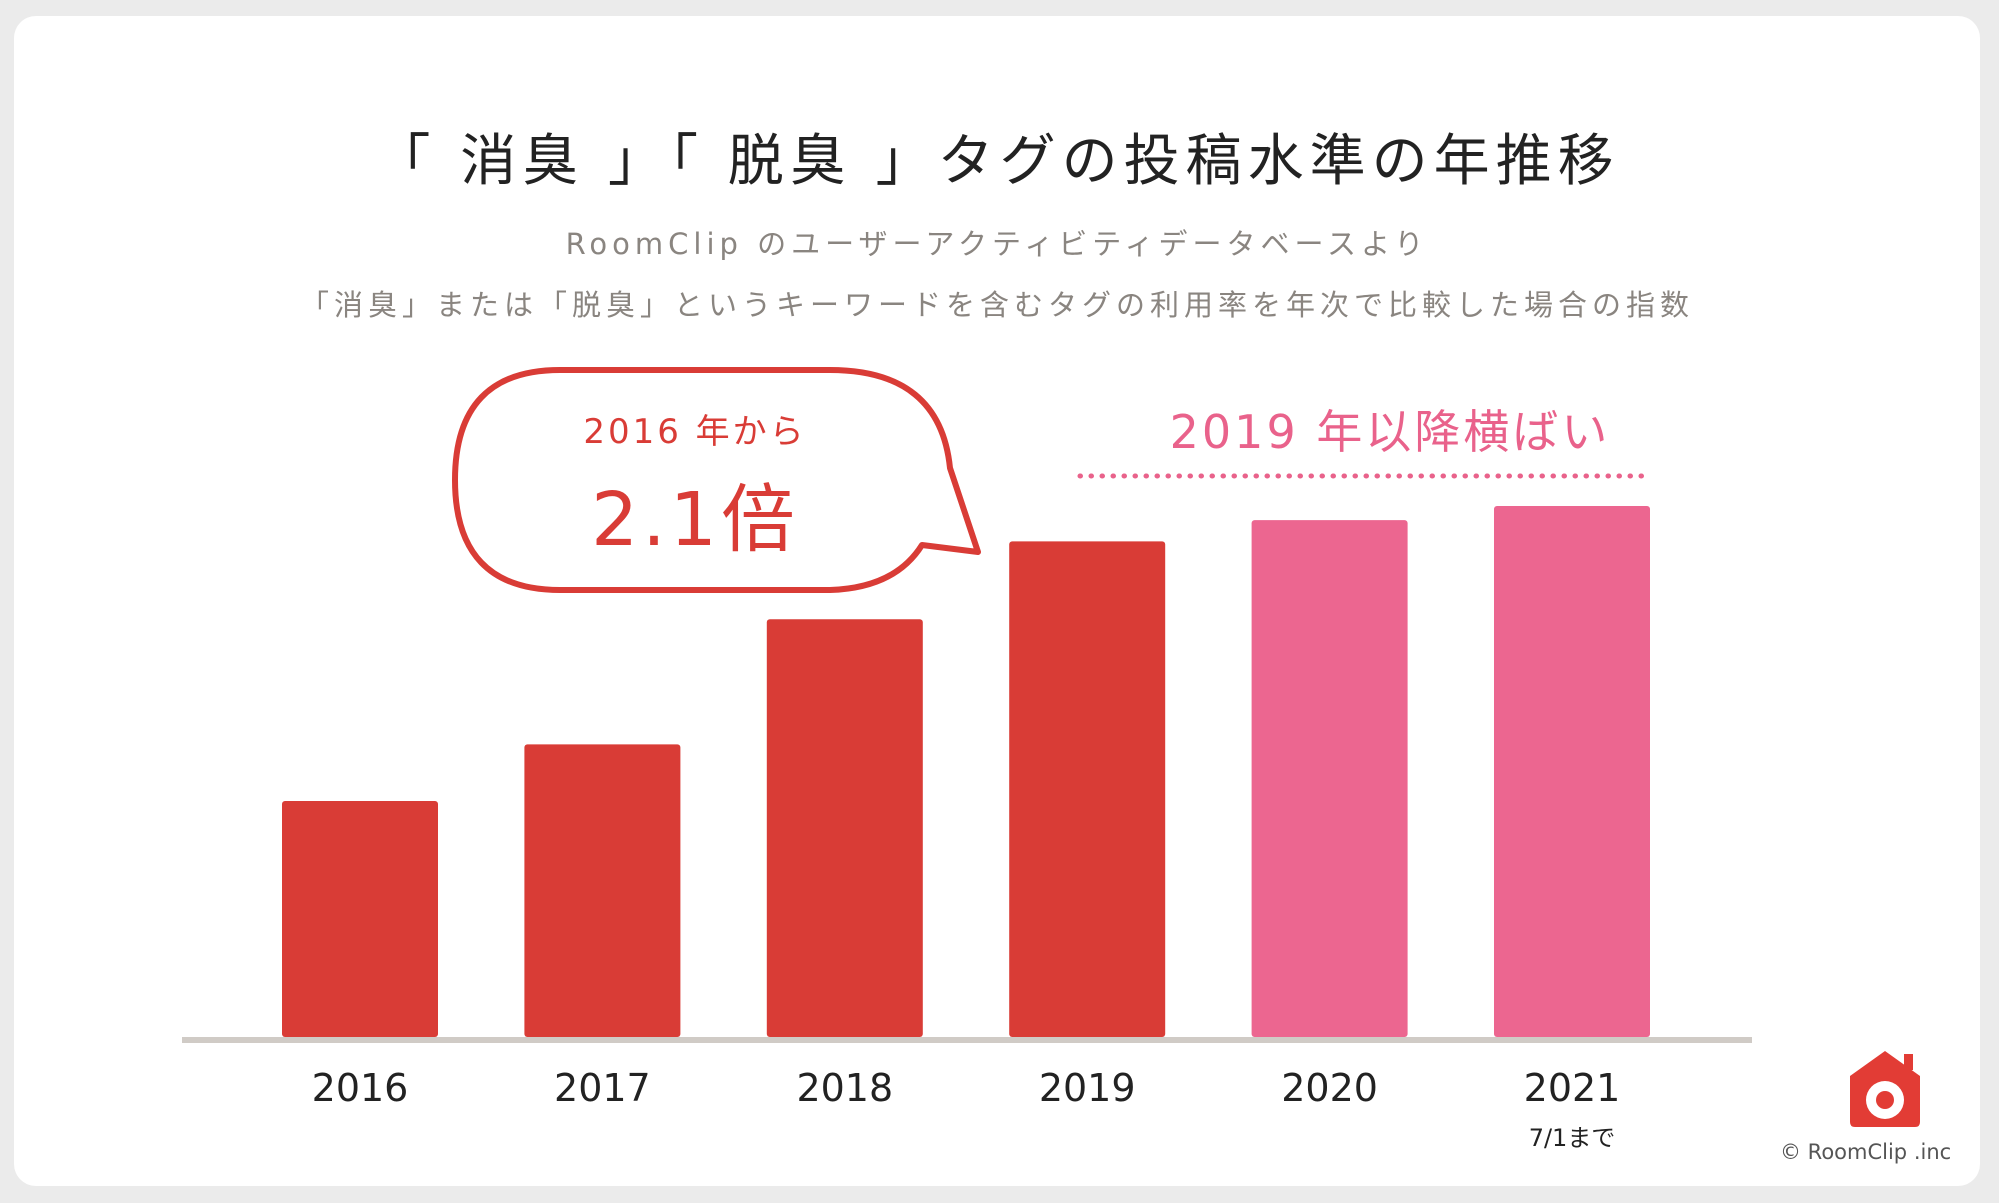 The height and width of the screenshot is (1203, 1999). I want to click on bar-2018, so click(844, 828).